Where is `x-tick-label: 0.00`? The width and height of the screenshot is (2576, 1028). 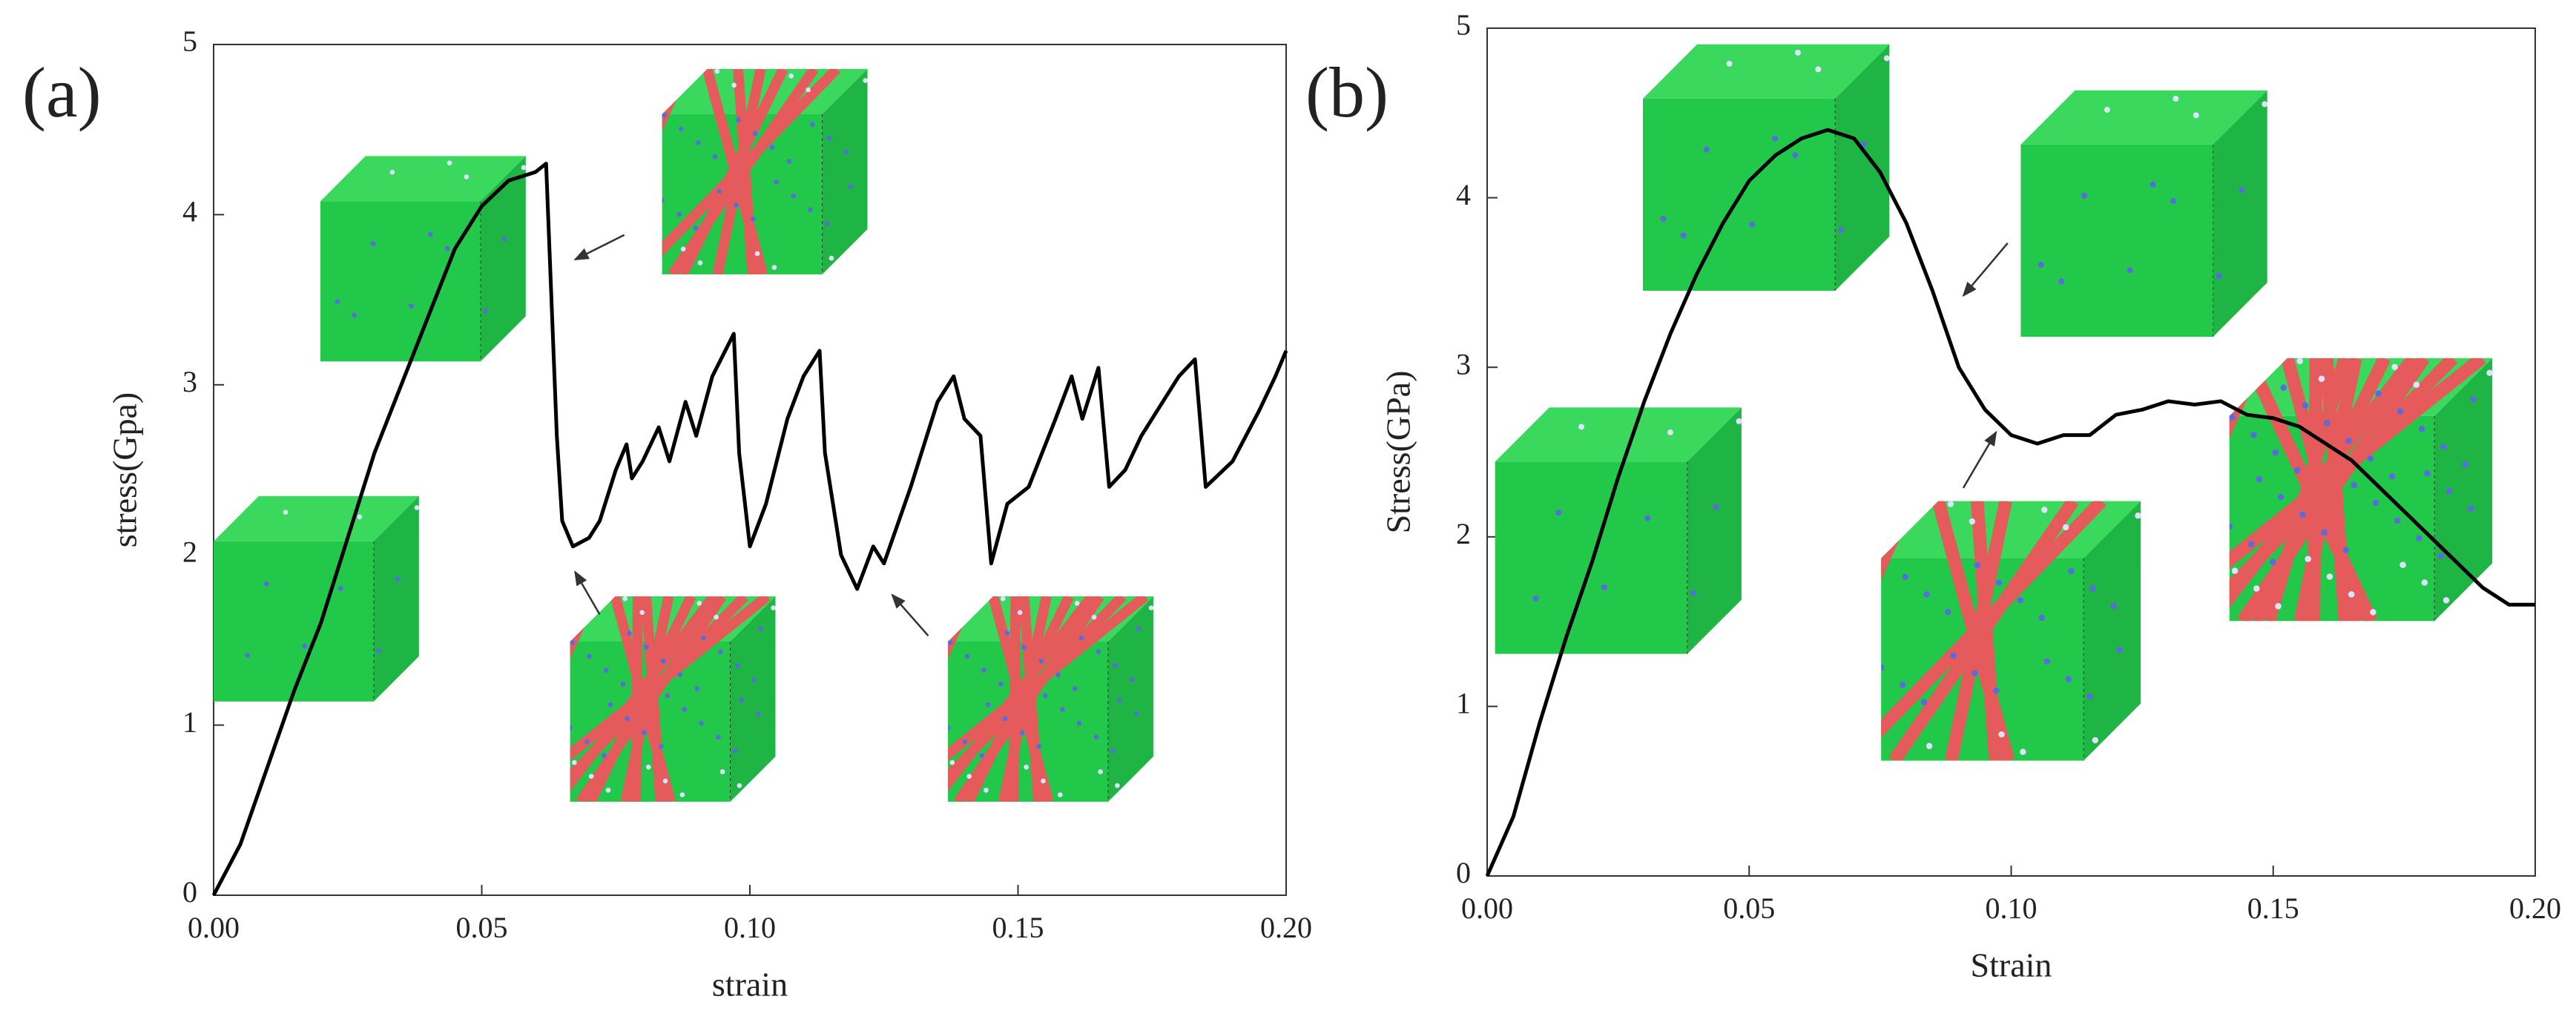 x-tick-label: 0.00 is located at coordinates (214, 928).